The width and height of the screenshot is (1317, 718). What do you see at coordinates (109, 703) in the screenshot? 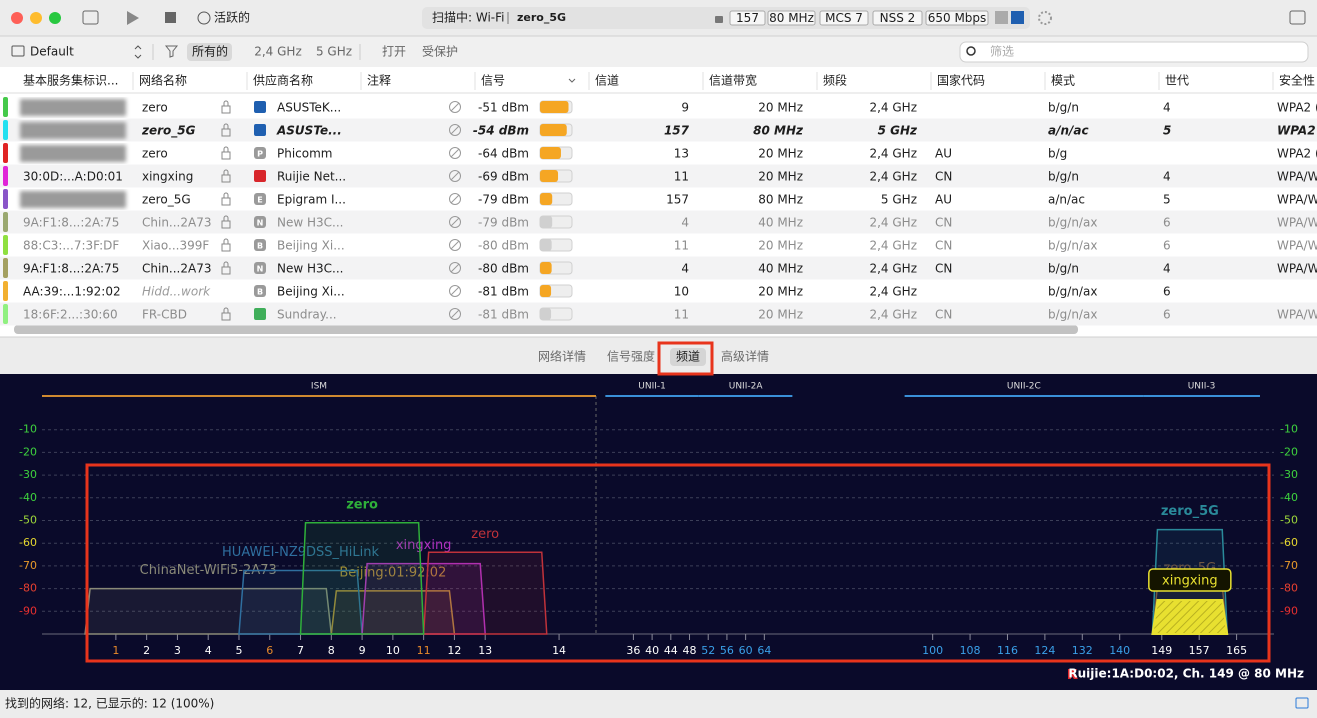
I see `status-text: 找到的网络: 12, 已显示的: 12 (100%)` at bounding box center [109, 703].